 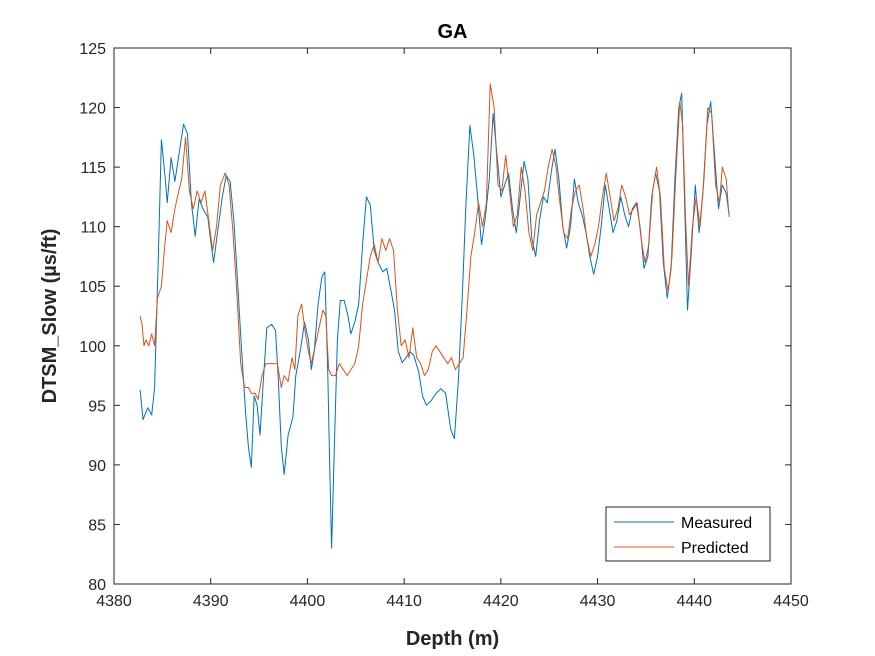 What do you see at coordinates (598, 601) in the screenshot?
I see `x-tick-label: 4430` at bounding box center [598, 601].